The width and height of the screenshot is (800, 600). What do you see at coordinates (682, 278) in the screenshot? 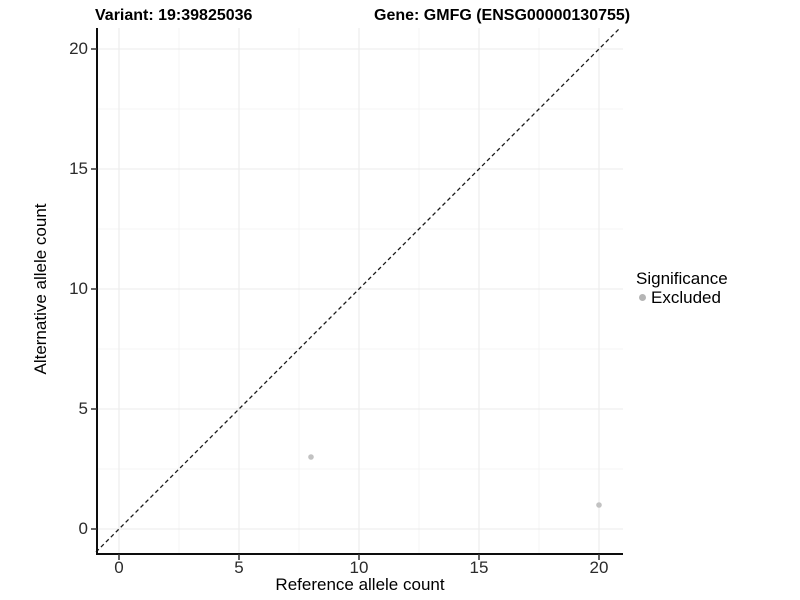
I see `legend-title: Significance` at bounding box center [682, 278].